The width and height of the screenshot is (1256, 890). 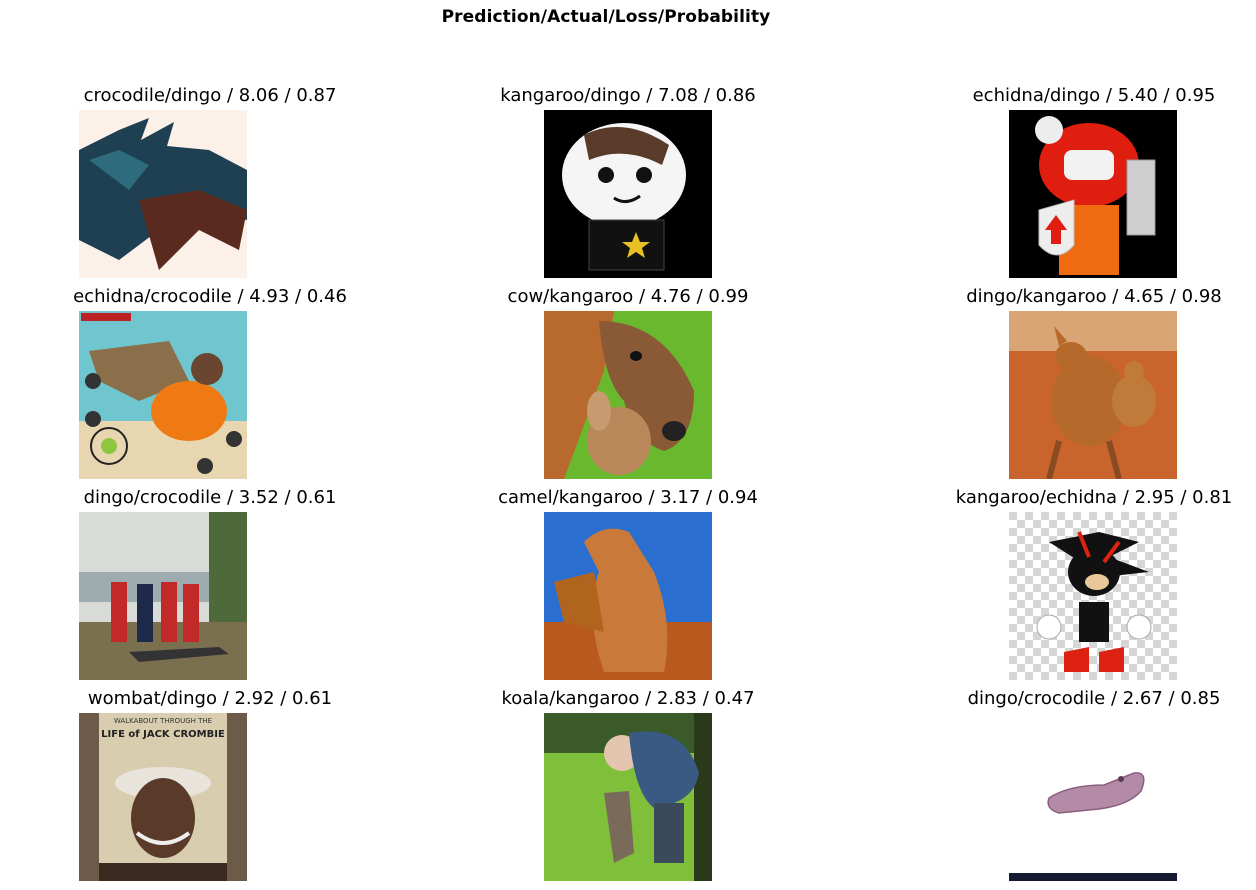 What do you see at coordinates (210, 296) in the screenshot?
I see `cell-label: echidna/crocodile / 4.93 / 0.46` at bounding box center [210, 296].